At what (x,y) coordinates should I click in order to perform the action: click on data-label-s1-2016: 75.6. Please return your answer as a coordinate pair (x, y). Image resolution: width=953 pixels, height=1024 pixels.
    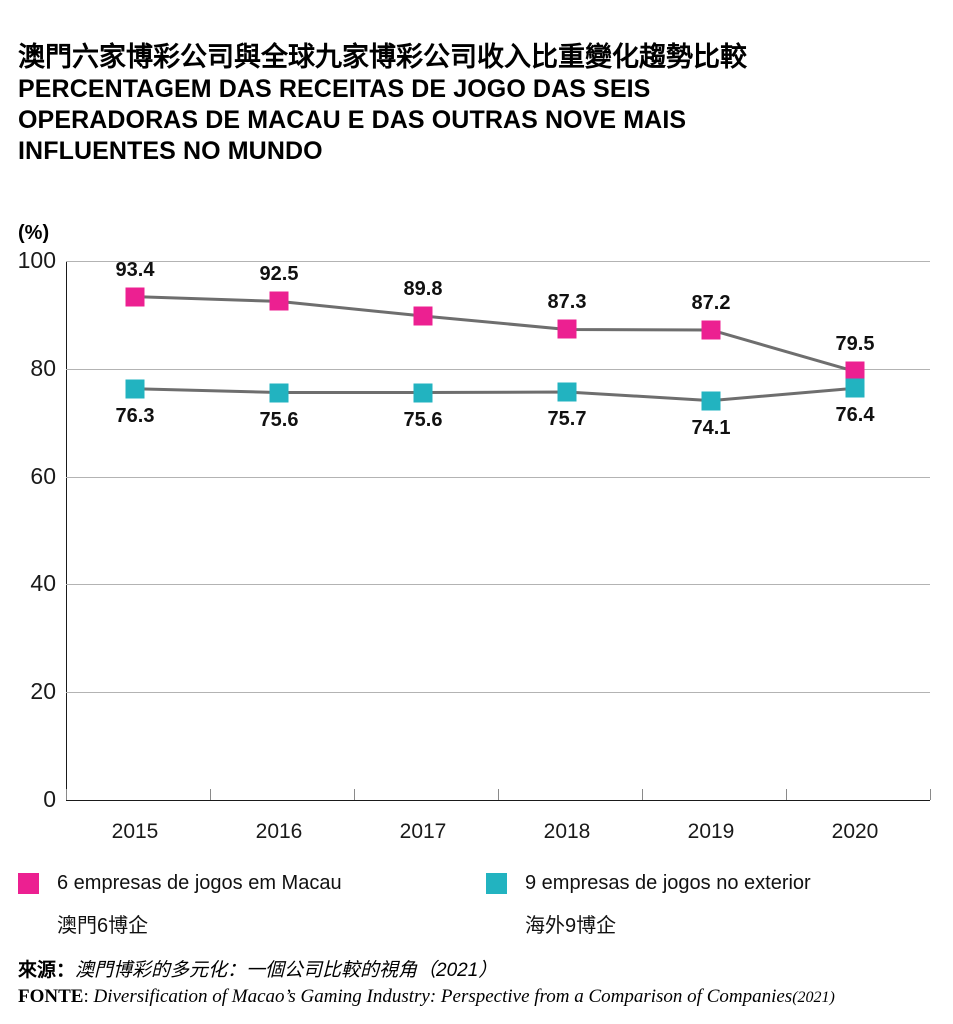
    Looking at the image, I should click on (279, 419).